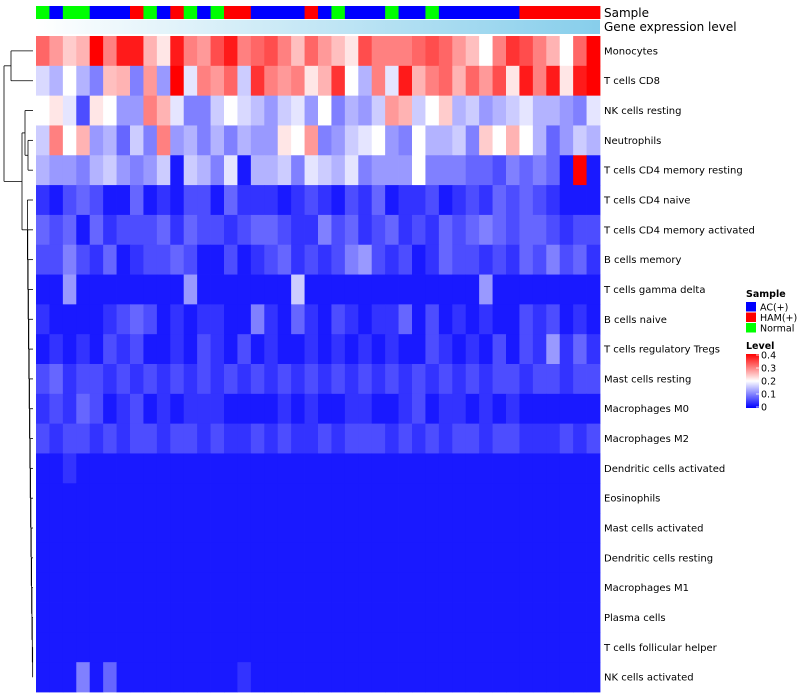  Describe the element at coordinates (654, 290) in the screenshot. I see `row-label: T cells gamma delta` at that location.